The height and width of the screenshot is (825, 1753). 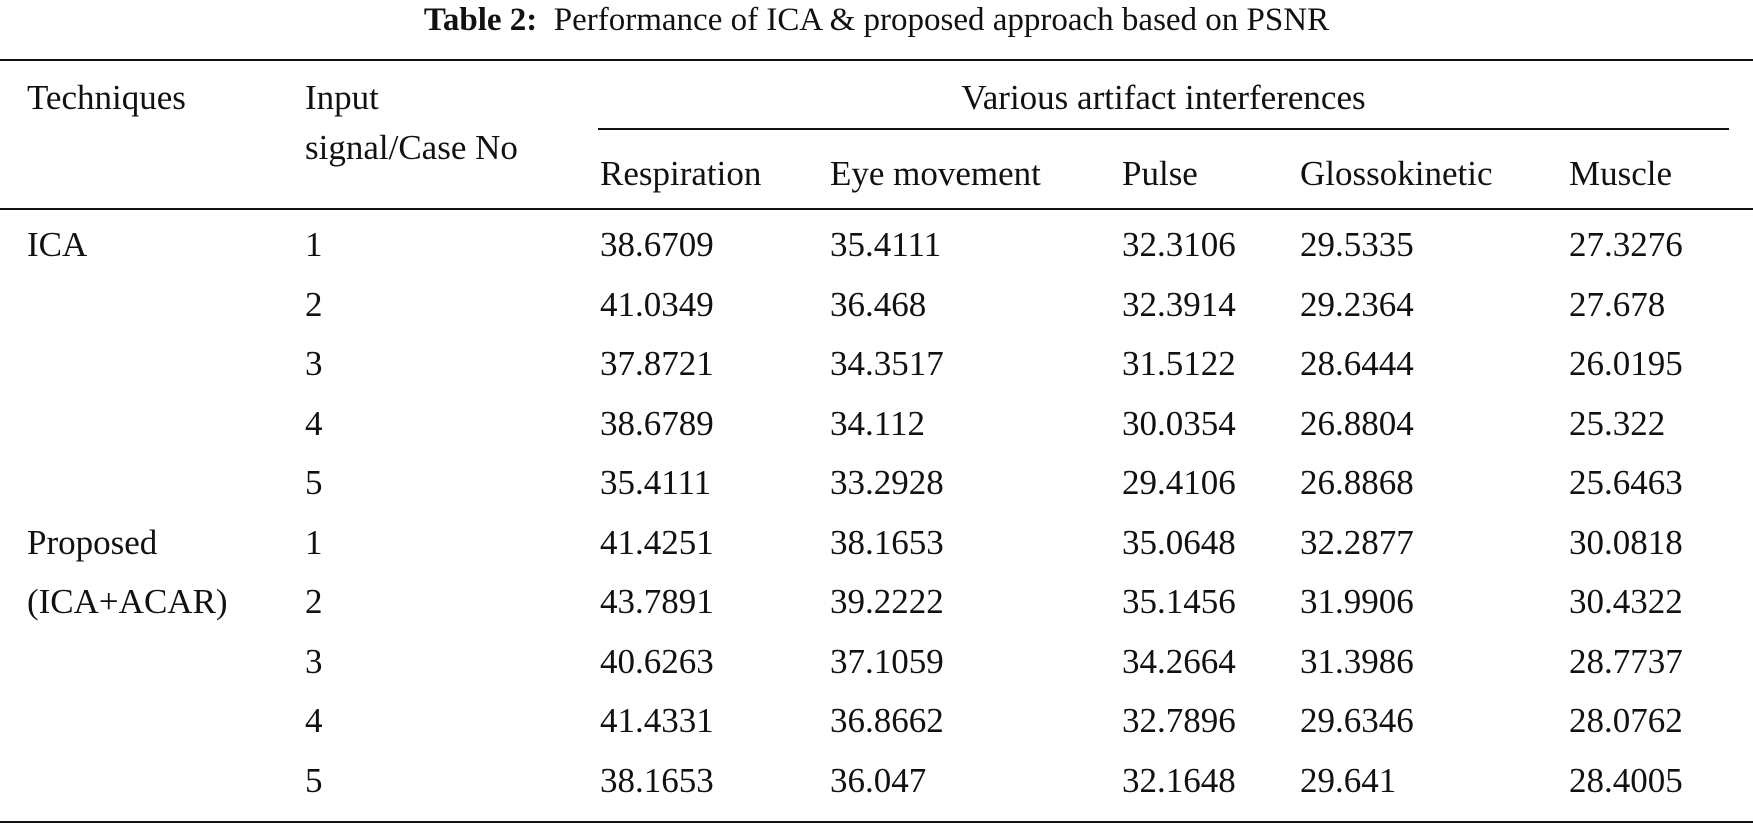 I want to click on technique-cell: Proposed, so click(x=92, y=542).